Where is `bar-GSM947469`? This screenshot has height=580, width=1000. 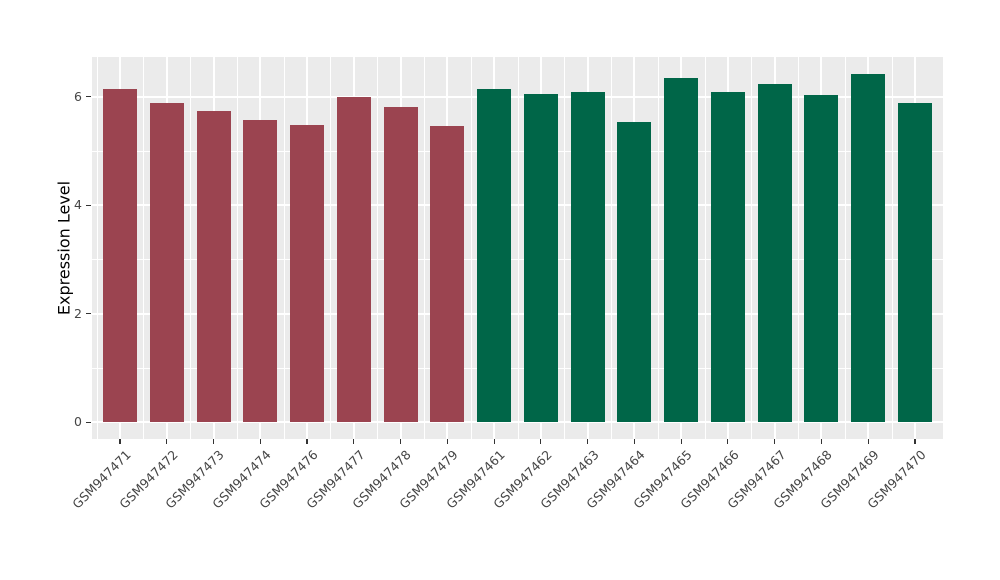 bar-GSM947469 is located at coordinates (868, 248).